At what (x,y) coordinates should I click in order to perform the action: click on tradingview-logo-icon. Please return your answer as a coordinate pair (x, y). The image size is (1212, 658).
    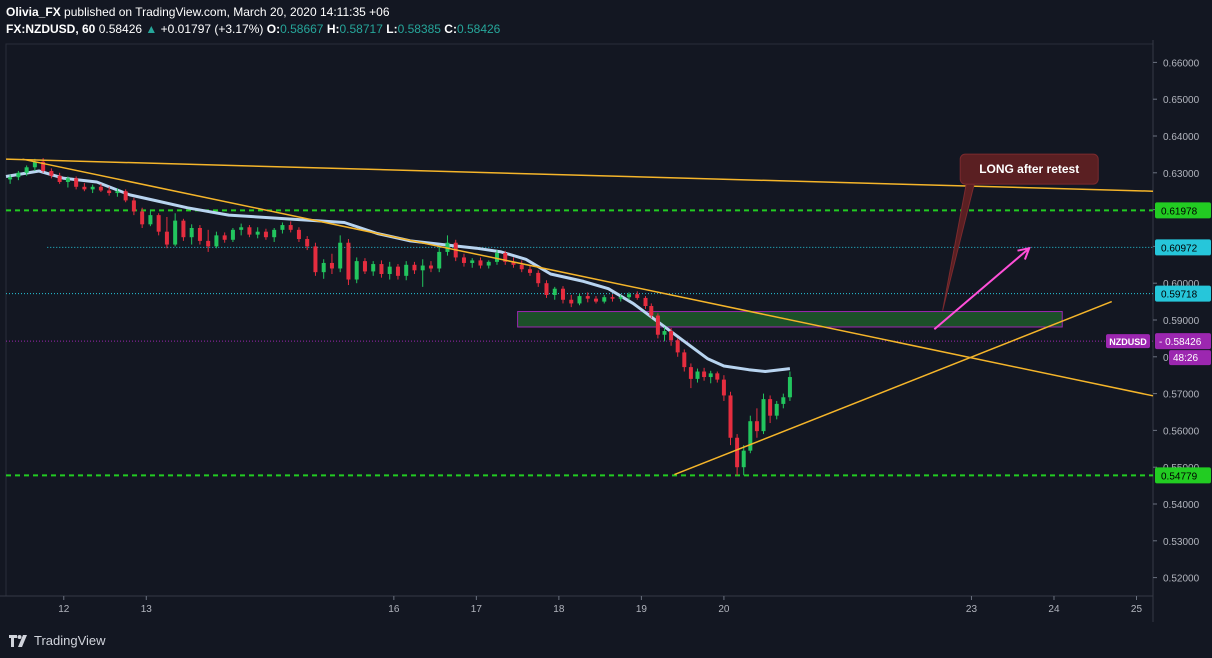
    Looking at the image, I should click on (19, 641).